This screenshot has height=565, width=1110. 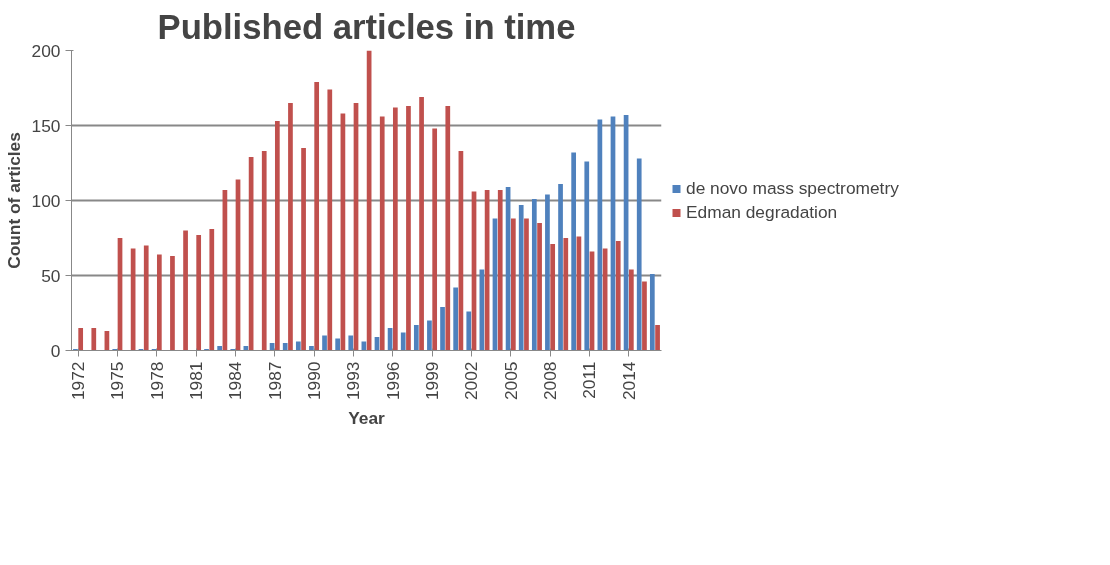 What do you see at coordinates (46, 200) in the screenshot?
I see `y-tick-label: 100` at bounding box center [46, 200].